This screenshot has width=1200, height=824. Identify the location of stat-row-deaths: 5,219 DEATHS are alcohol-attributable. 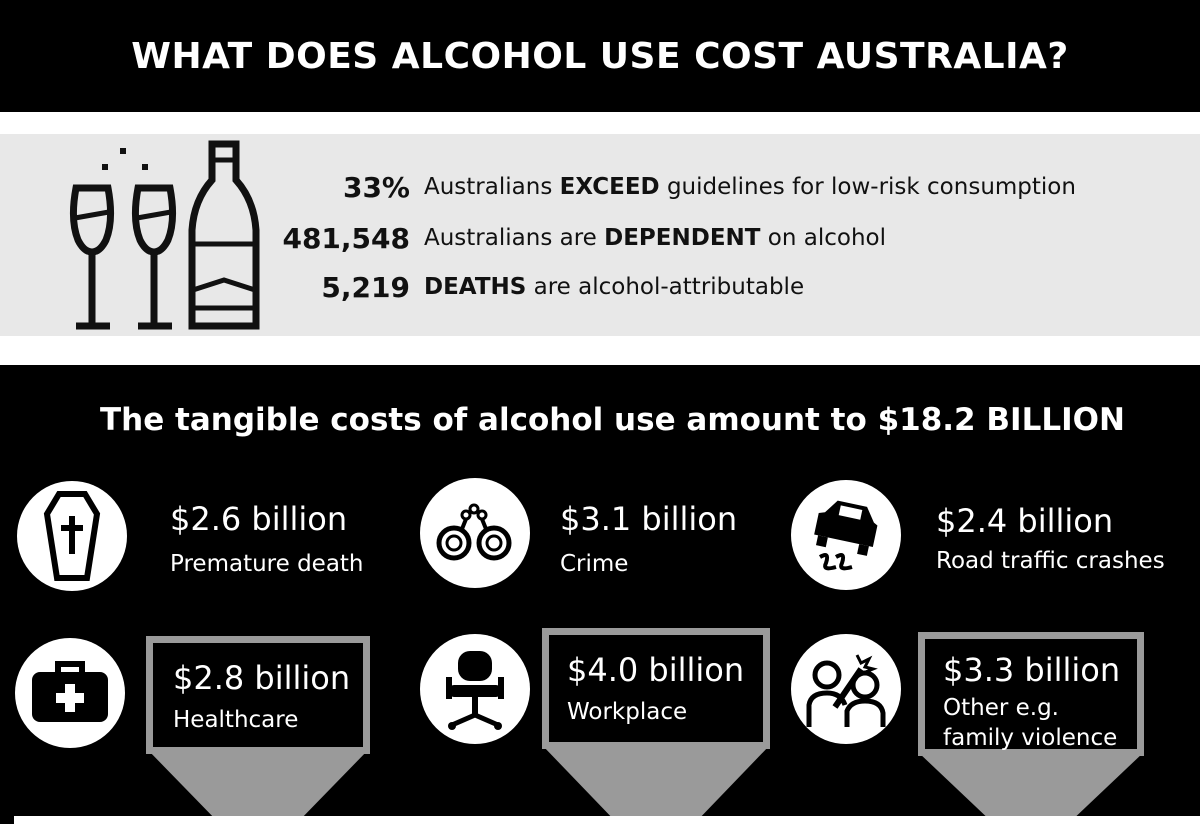
(537, 287).